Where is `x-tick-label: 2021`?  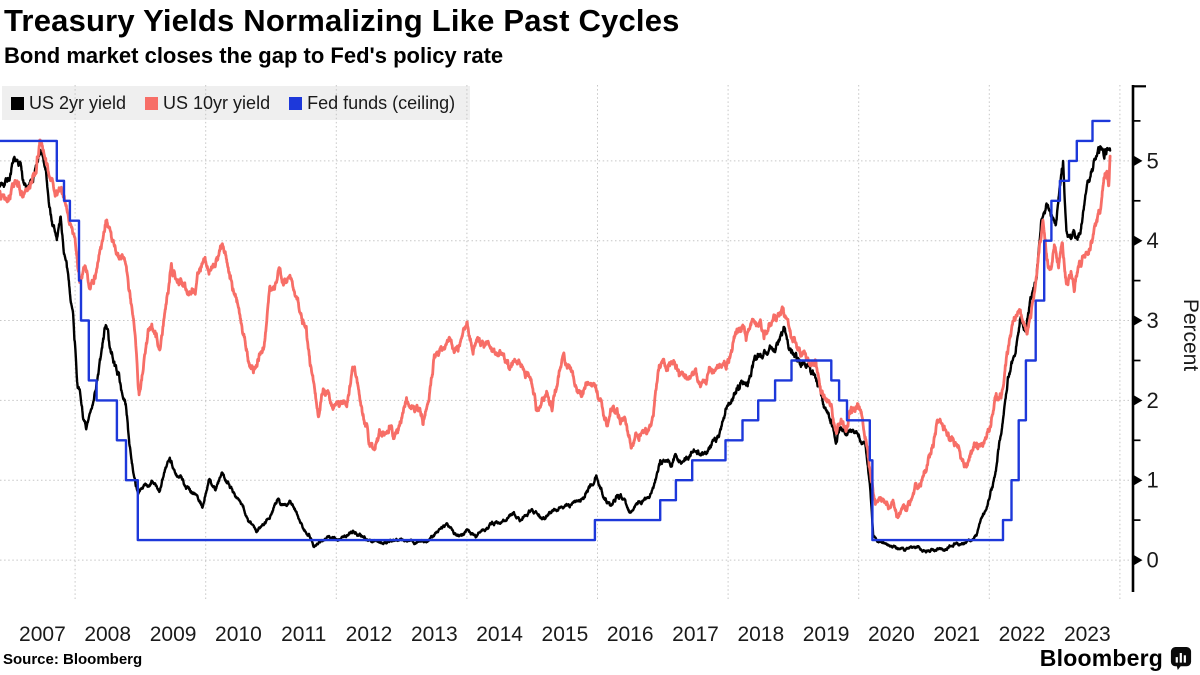
x-tick-label: 2021 is located at coordinates (956, 634).